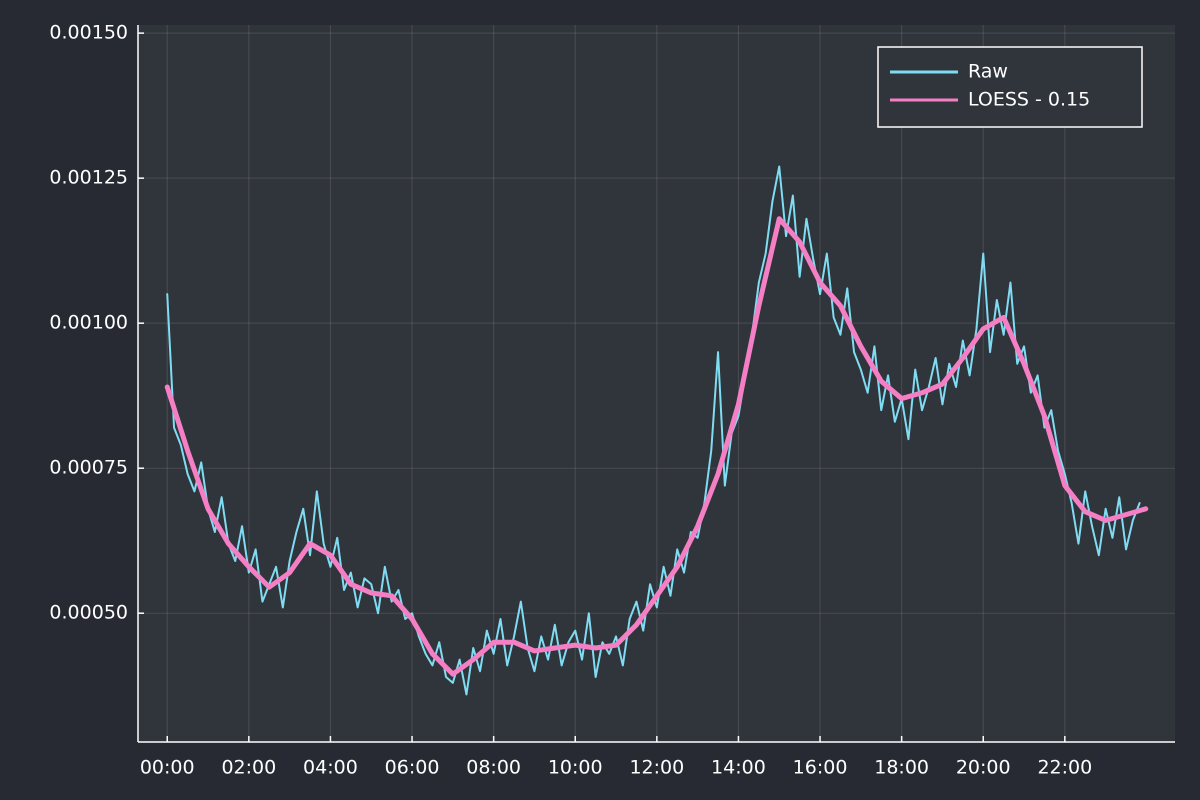  Describe the element at coordinates (988, 72) in the screenshot. I see `legend-label: Raw` at that location.